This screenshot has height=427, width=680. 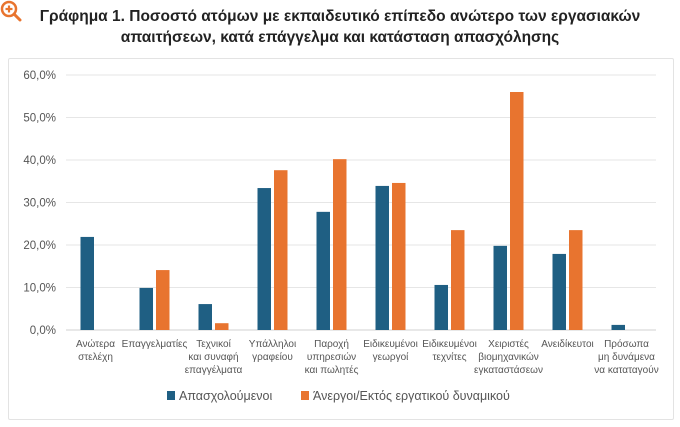 I want to click on y-tick-label: 40,0%, so click(x=39, y=161).